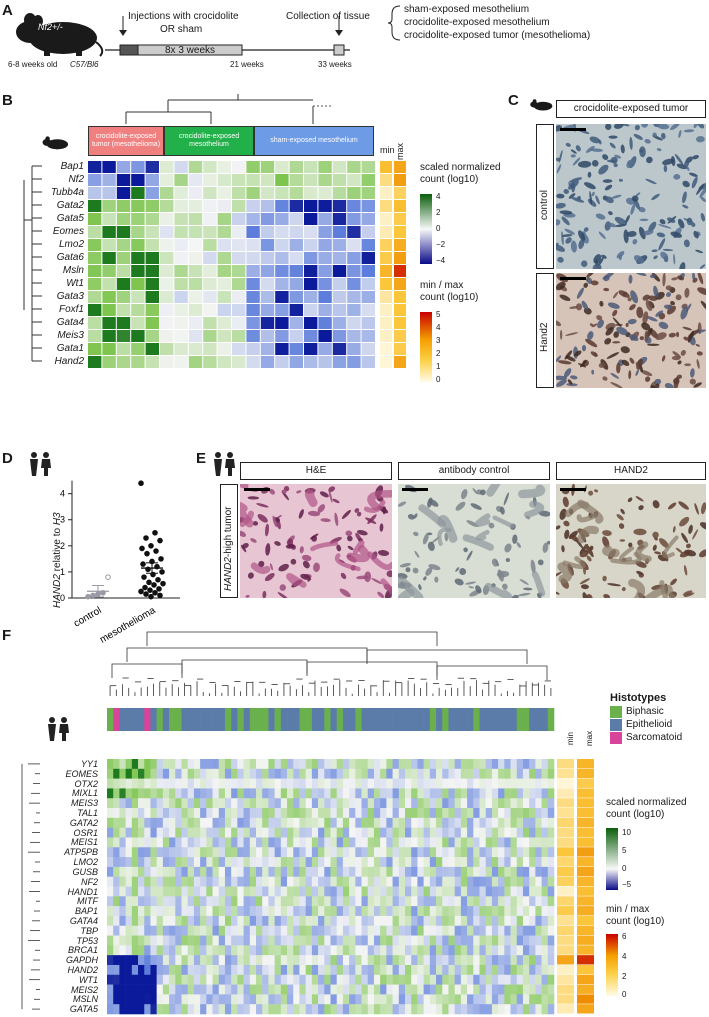 The height and width of the screenshot is (1017, 709). I want to click on b-gene-label-bap1: Bap1, so click(72, 166).